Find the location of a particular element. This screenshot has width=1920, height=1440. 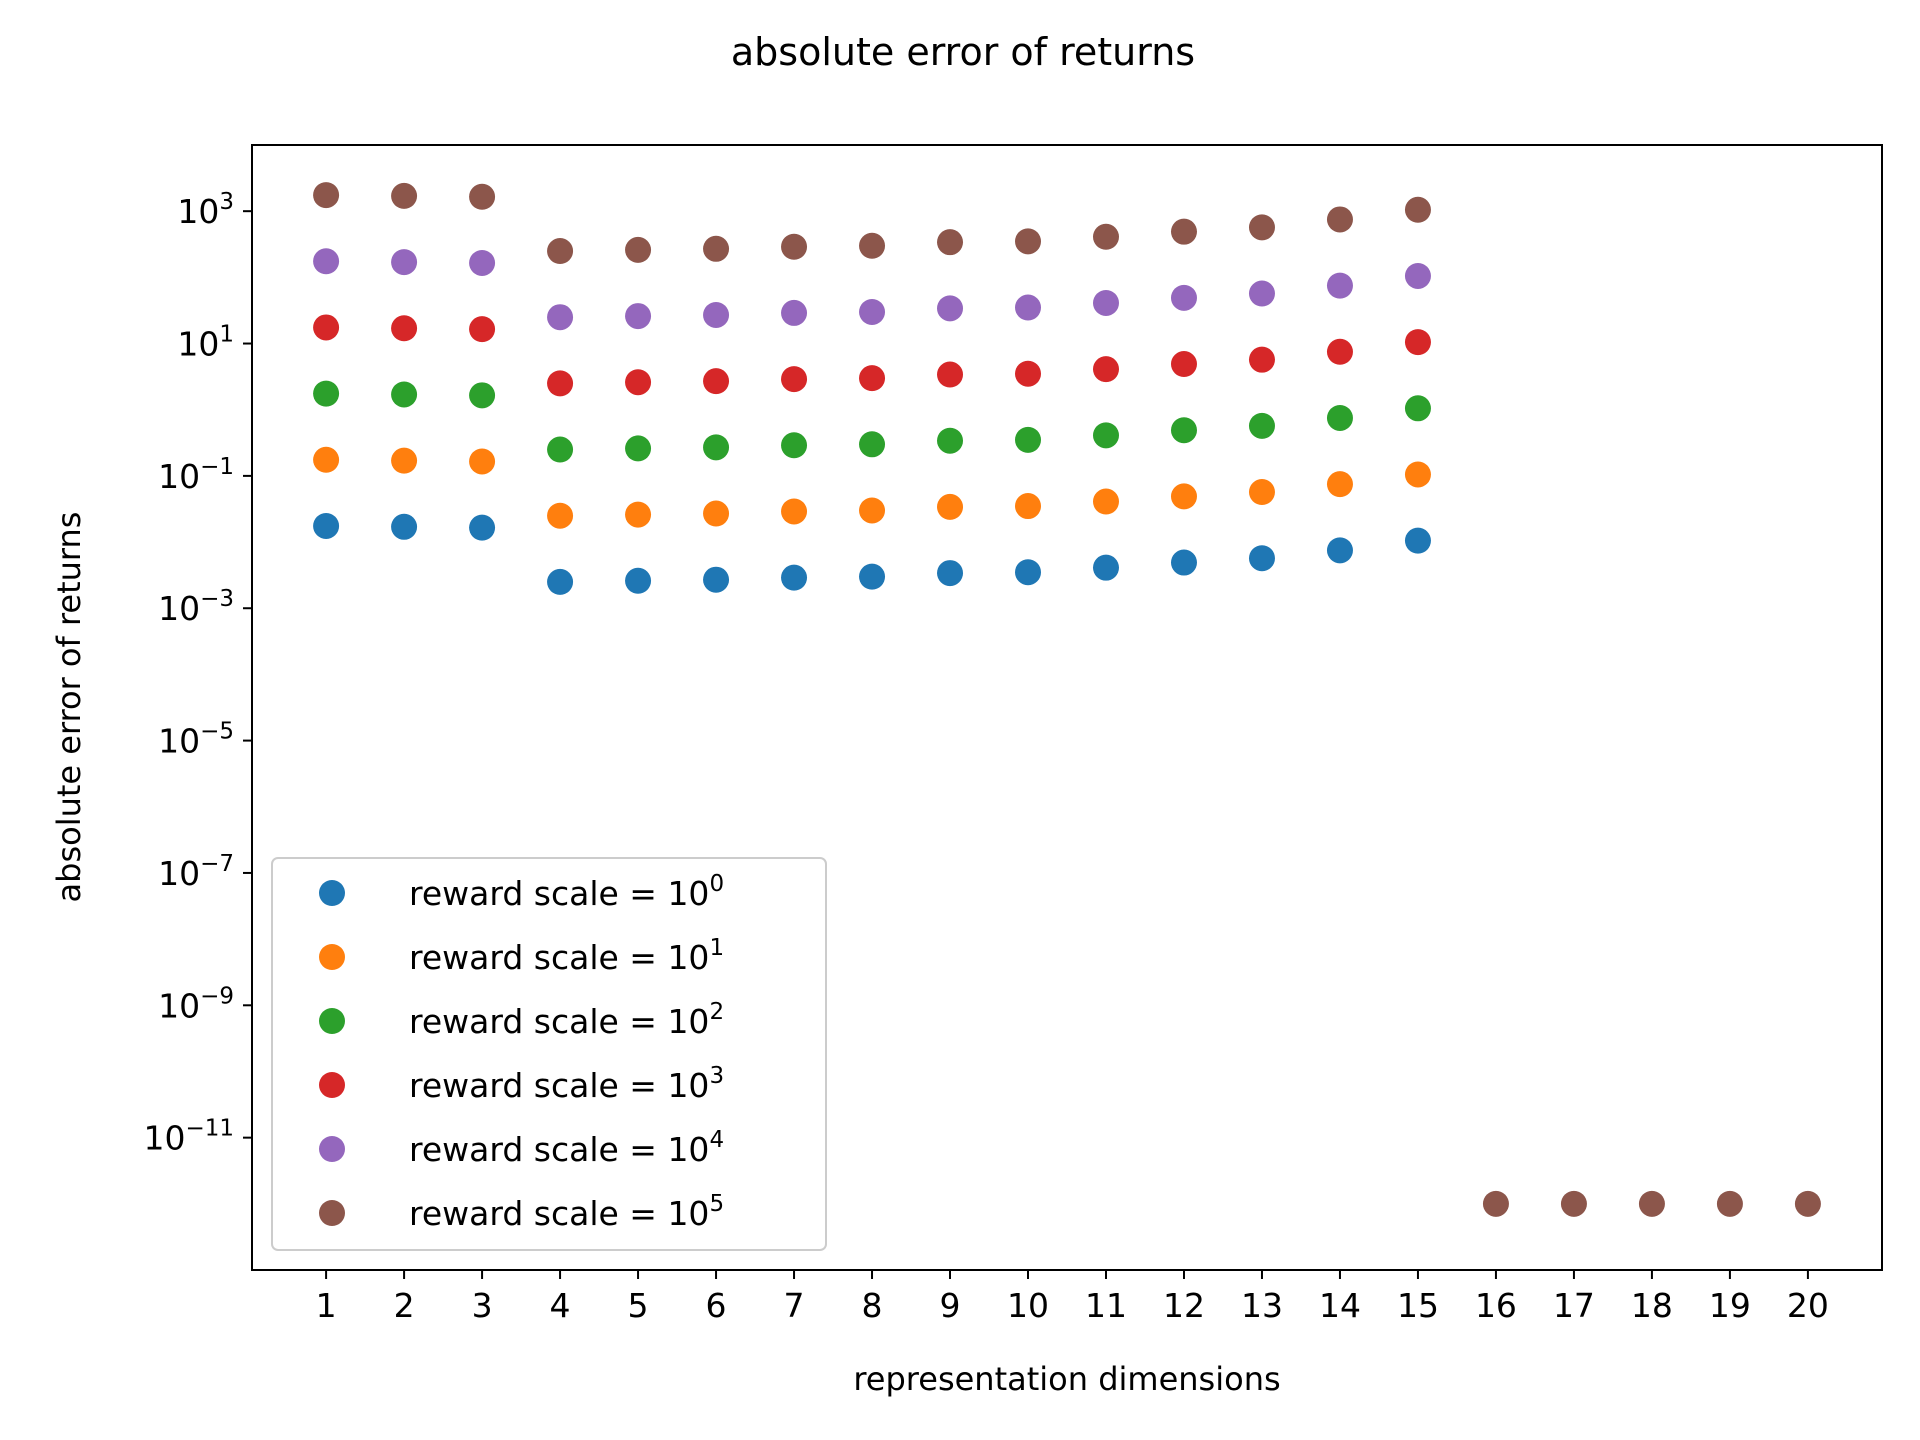

legend-entry-label: reward scale = 102 is located at coordinates (566, 1020).